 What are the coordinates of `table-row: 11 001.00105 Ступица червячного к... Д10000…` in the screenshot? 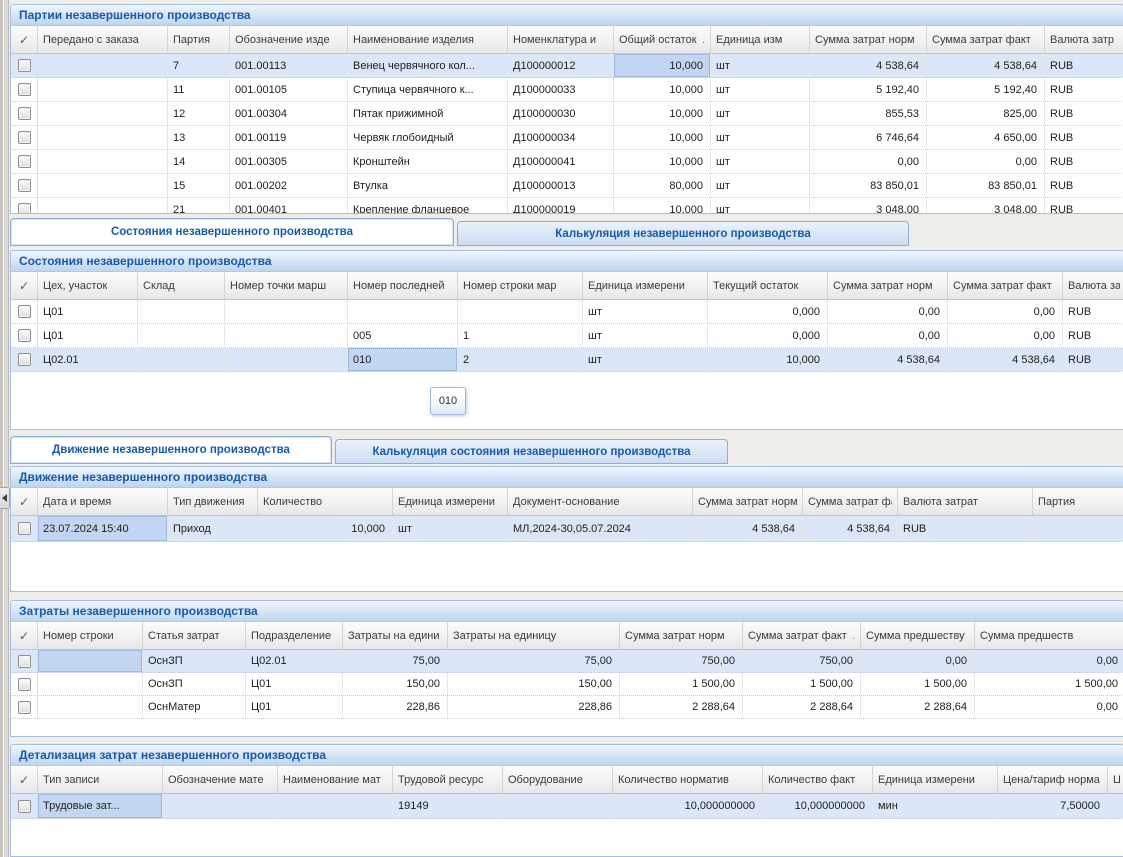 It's located at (567, 90).